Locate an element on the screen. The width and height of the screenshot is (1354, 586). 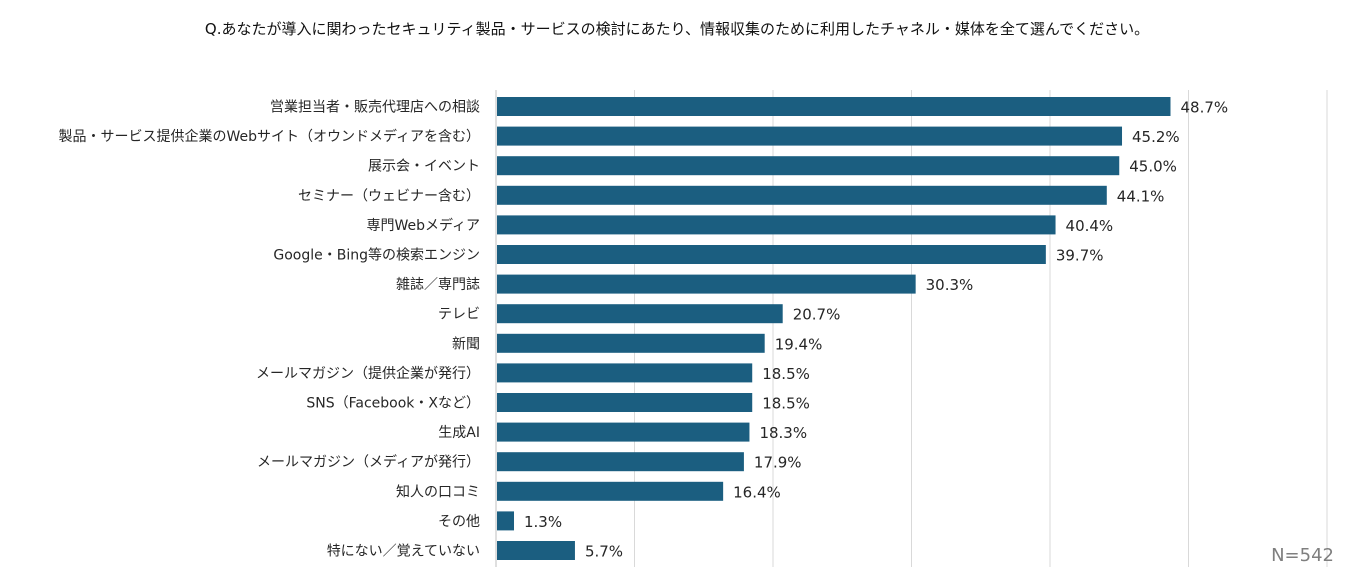
value-label: 30.3% is located at coordinates (950, 285).